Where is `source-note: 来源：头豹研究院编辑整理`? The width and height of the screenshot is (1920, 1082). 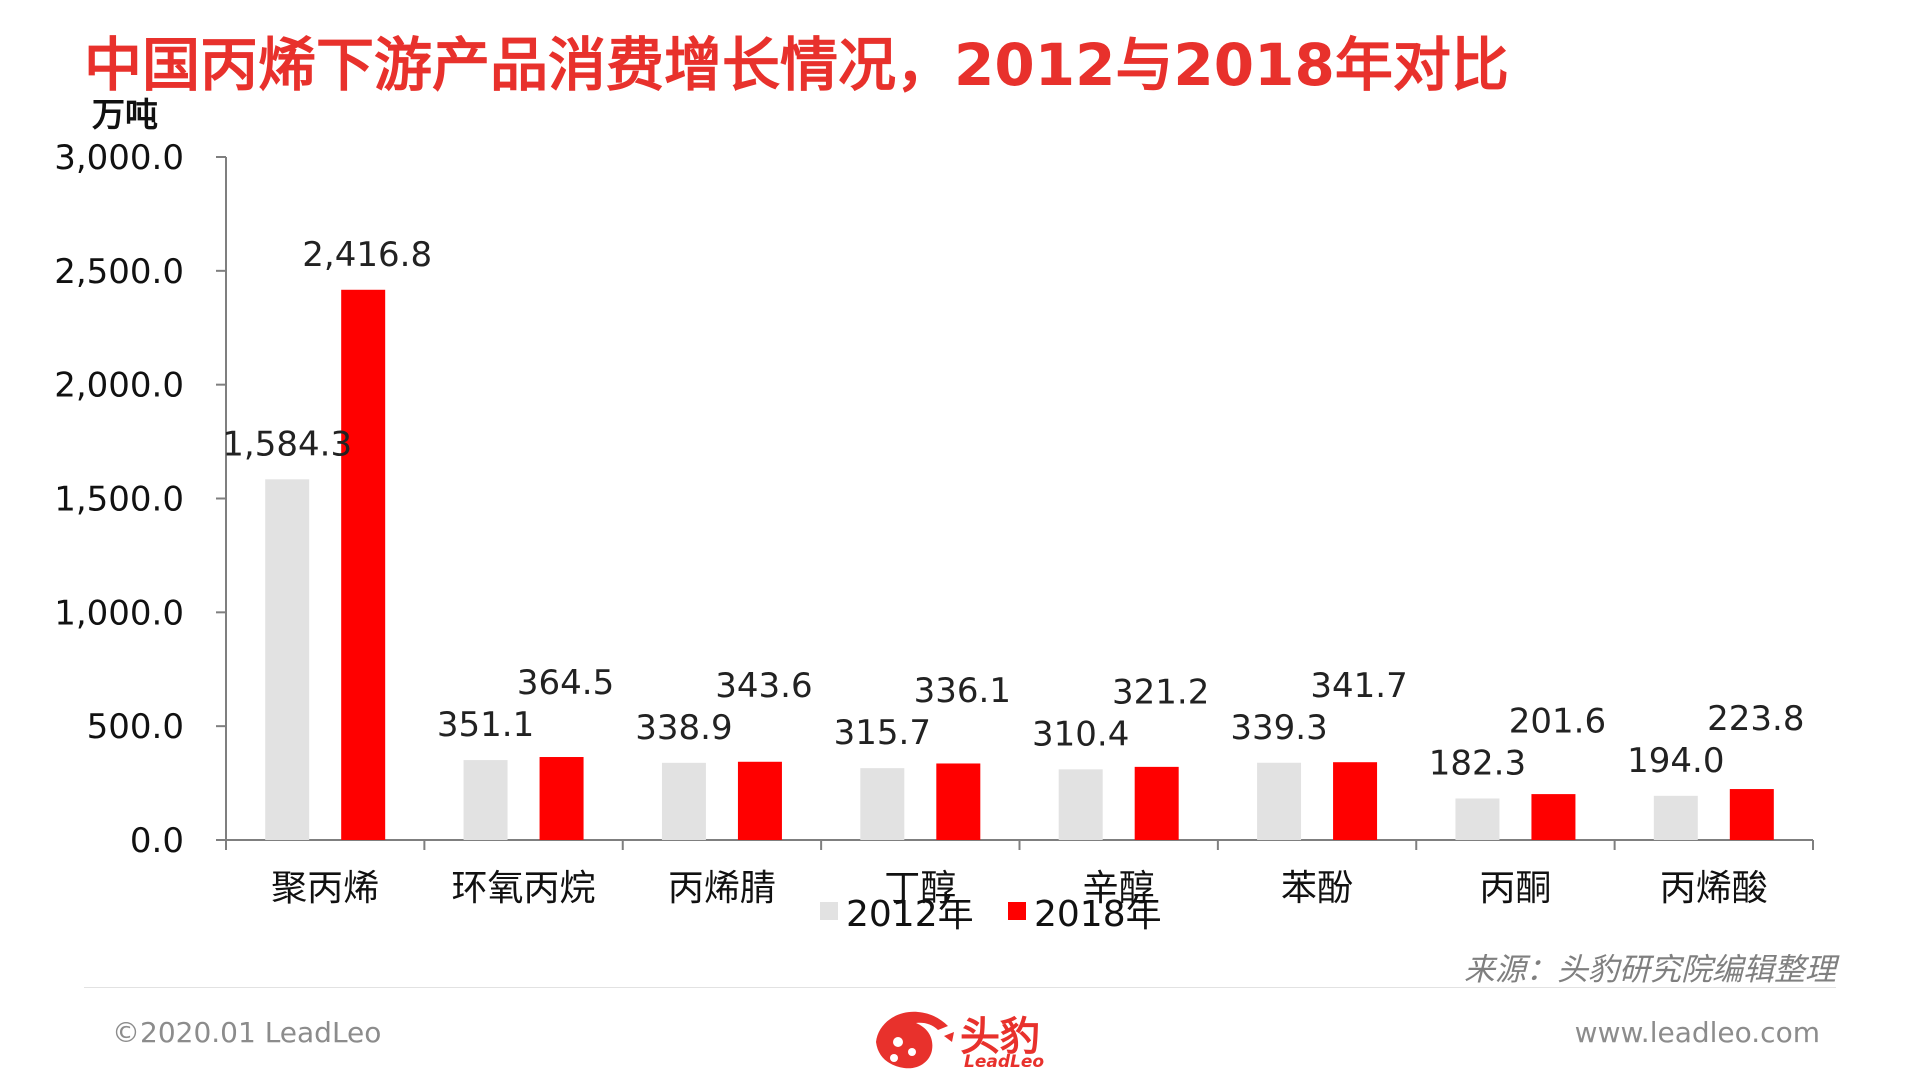 source-note: 来源：头豹研究院编辑整理 is located at coordinates (1650, 970).